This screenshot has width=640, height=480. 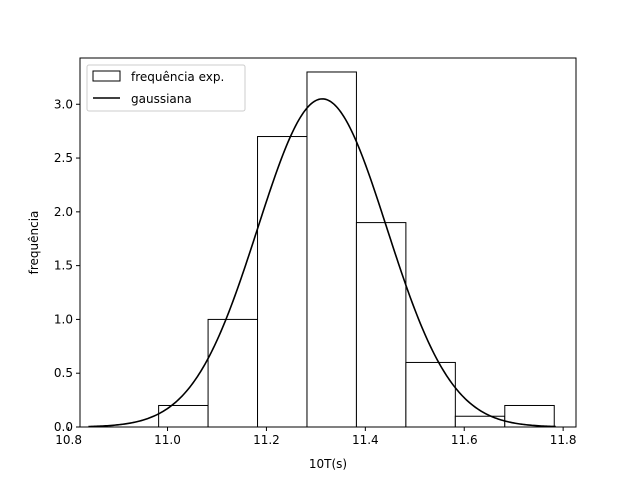 What do you see at coordinates (167, 440) in the screenshot?
I see `x-tick-label: 11.0` at bounding box center [167, 440].